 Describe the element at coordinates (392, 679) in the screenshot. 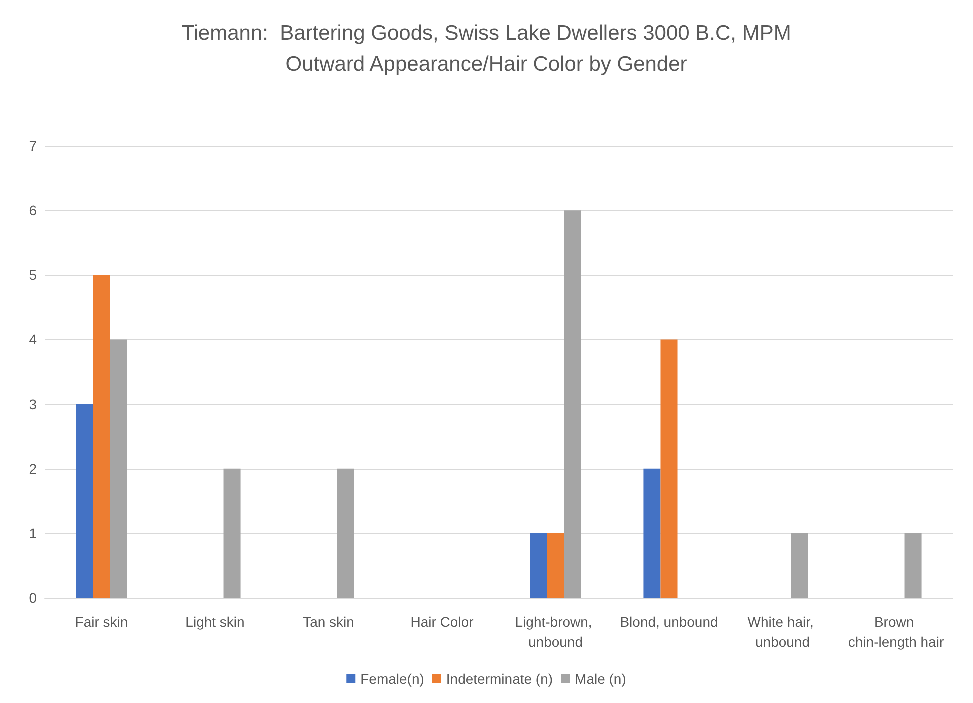

I see `legend-label: Female(n)` at that location.